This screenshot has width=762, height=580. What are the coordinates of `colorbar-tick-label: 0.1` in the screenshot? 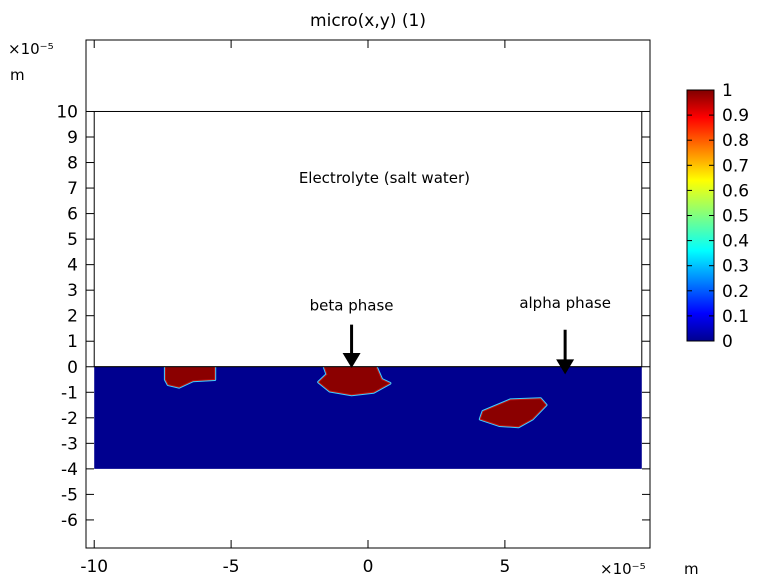 It's located at (735, 317).